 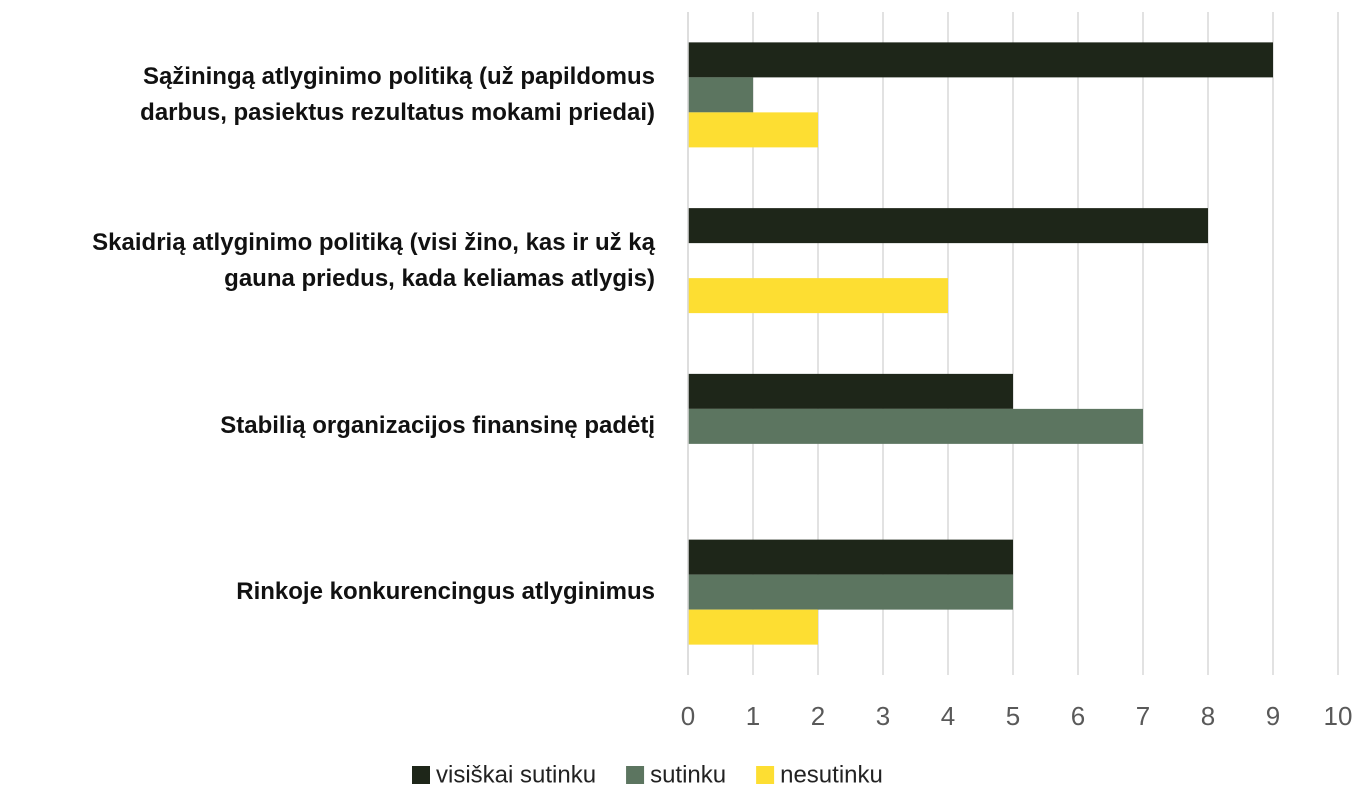 What do you see at coordinates (1143, 716) in the screenshot?
I see `x-tick-label: 7` at bounding box center [1143, 716].